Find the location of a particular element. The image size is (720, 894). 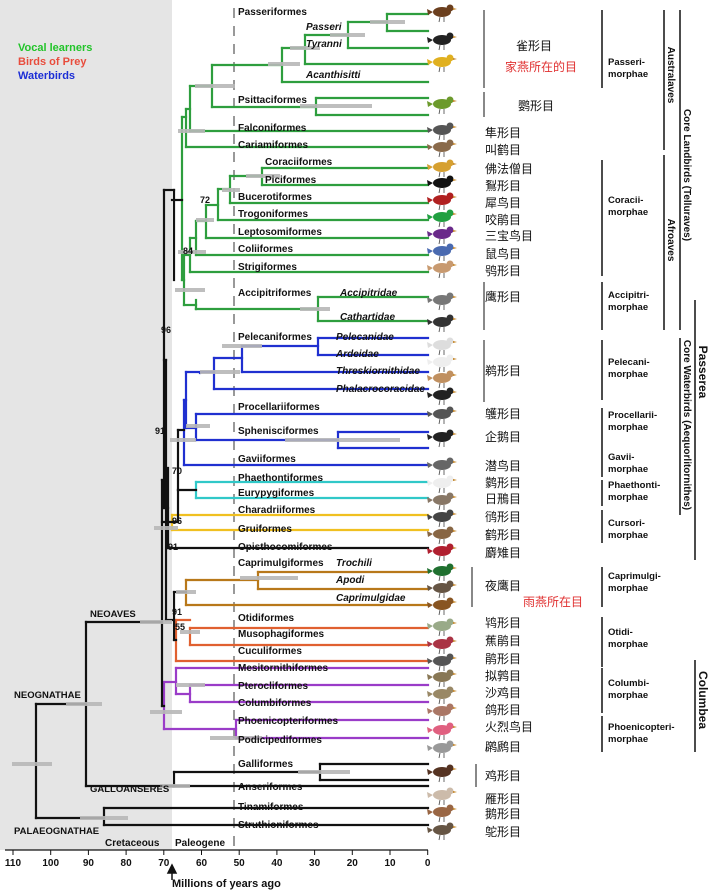

chinese-label: 鹃形目 is located at coordinates (503, 658).